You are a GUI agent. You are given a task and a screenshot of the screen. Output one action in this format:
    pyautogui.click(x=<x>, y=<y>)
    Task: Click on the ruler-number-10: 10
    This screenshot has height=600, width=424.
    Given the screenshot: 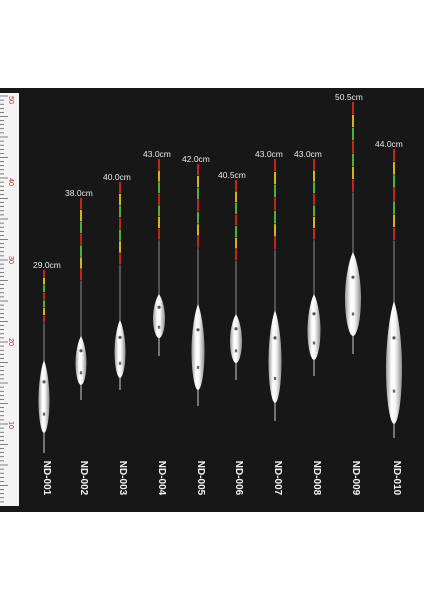 What is the action you would take?
    pyautogui.click(x=10, y=425)
    